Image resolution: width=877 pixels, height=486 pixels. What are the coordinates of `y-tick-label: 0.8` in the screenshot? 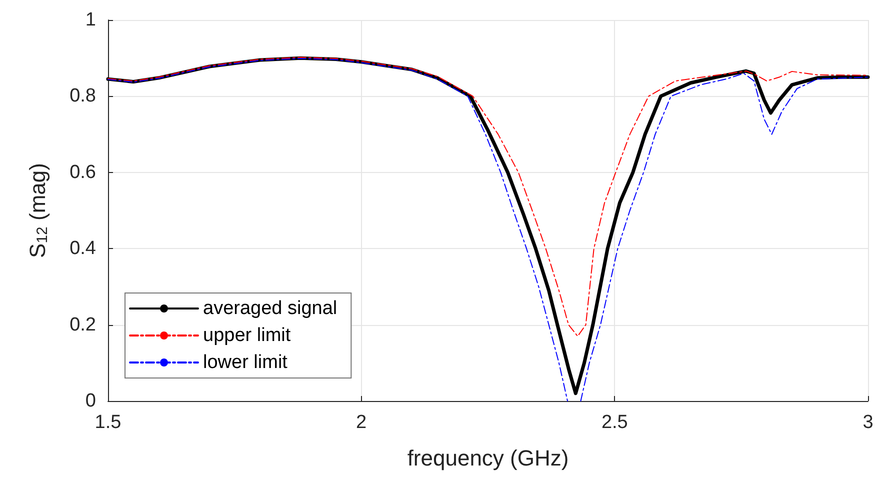 It's located at (83, 96).